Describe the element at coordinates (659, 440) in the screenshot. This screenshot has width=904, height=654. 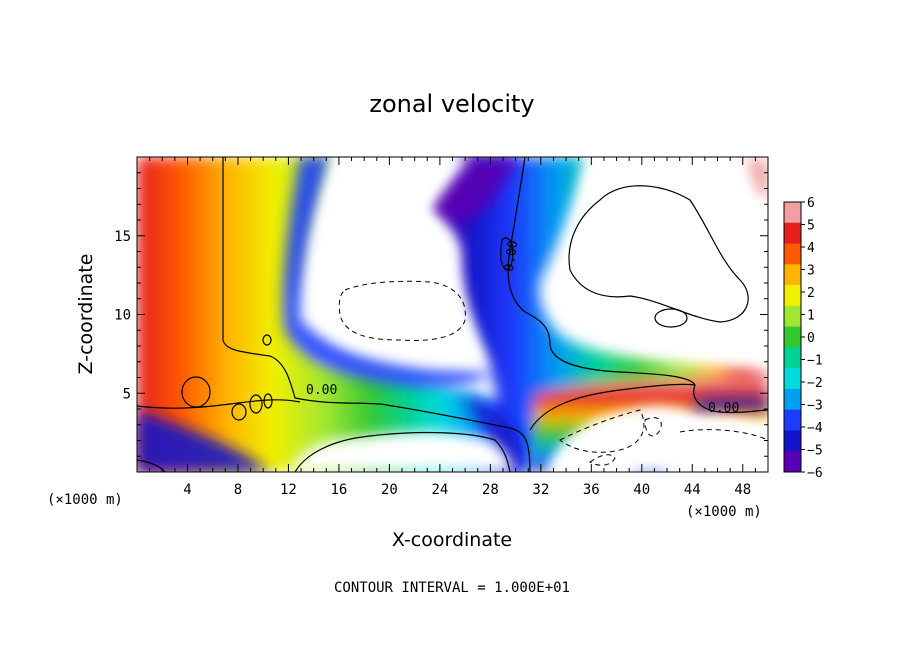
I see `lower-right-white-region` at that location.